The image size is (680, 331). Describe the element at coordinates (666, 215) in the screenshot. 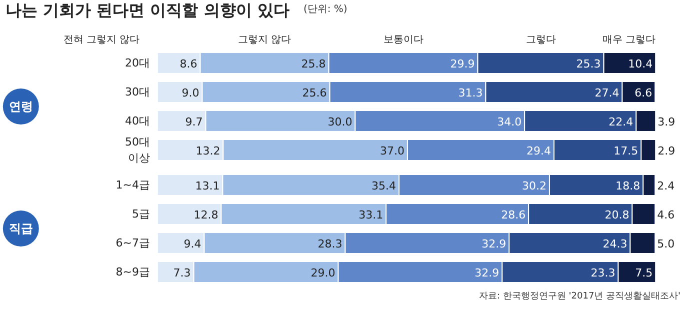

I see `data-label: 4.6` at that location.